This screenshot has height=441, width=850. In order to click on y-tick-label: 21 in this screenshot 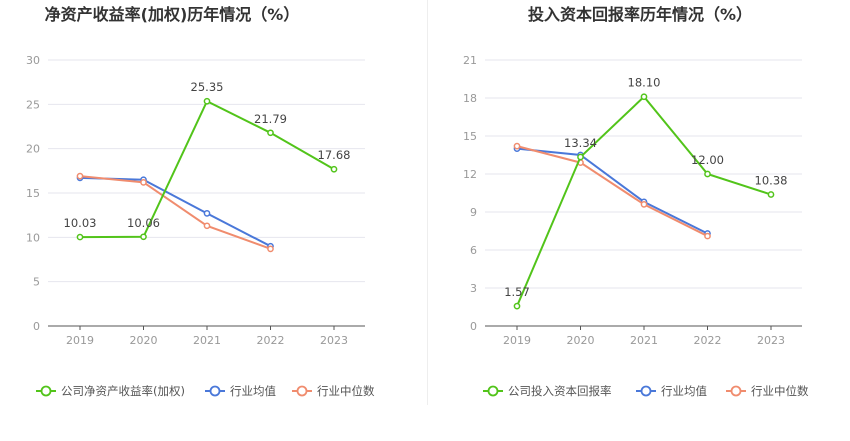, I will do `click(470, 60)`.